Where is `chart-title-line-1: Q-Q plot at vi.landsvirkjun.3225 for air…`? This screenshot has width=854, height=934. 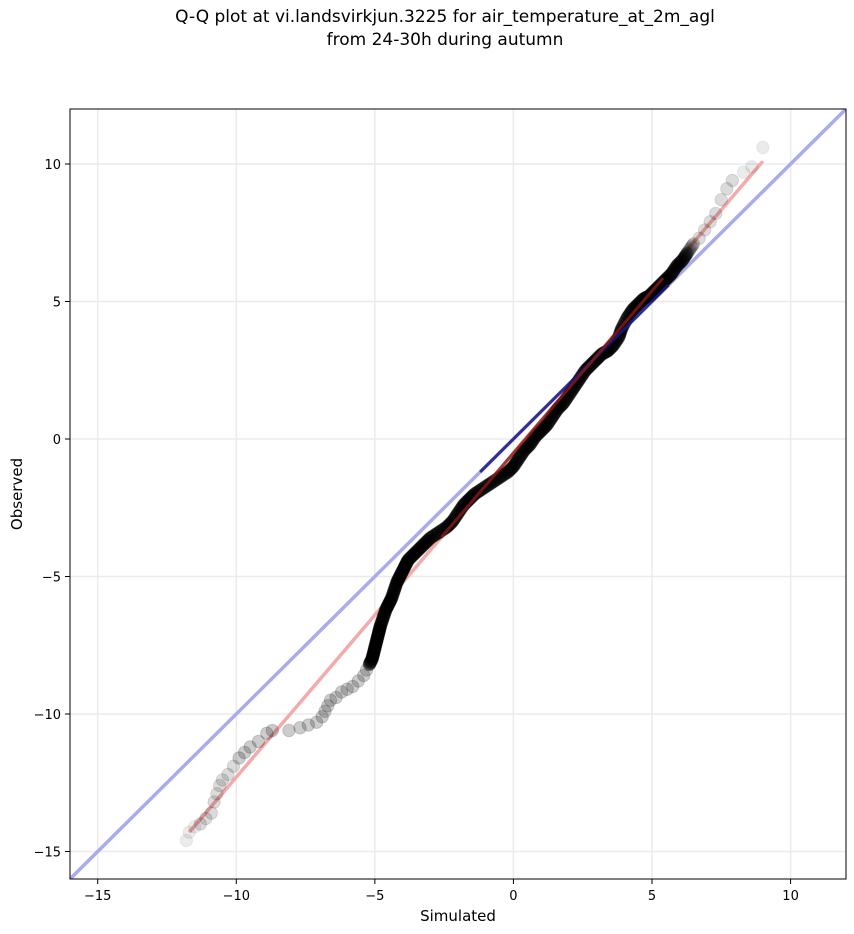
chart-title-line-1: Q-Q plot at vi.landsvirkjun.3225 for air… is located at coordinates (445, 17).